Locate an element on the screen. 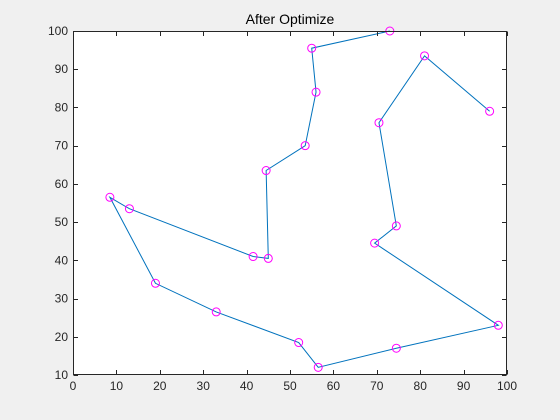  x-tick-label: 40 is located at coordinates (247, 386).